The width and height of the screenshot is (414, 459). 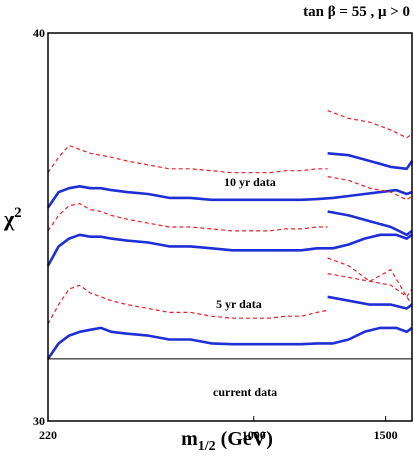 I want to click on y-tick-label: 30, so click(x=39, y=421).